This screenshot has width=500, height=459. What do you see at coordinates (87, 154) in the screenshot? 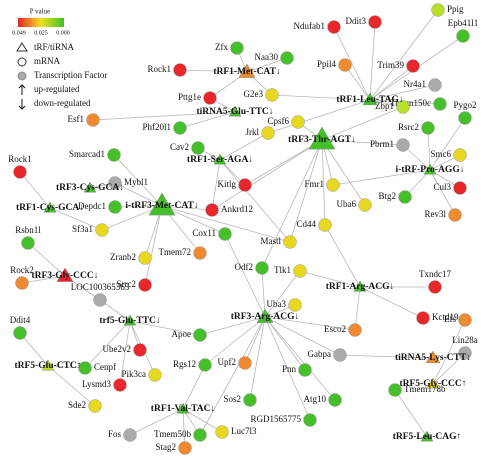
I see `mrna-label: Smarcad1` at bounding box center [87, 154].